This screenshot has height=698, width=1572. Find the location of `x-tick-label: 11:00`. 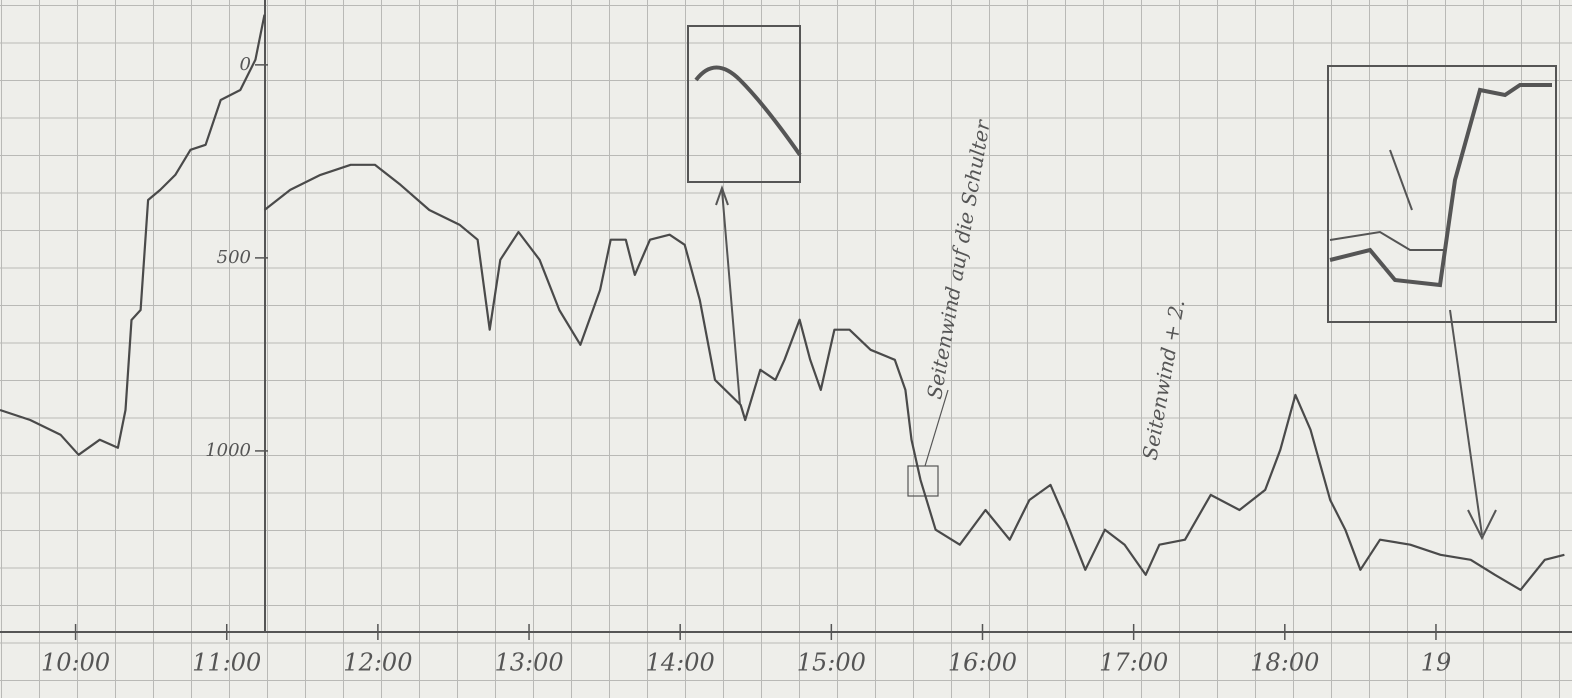

x-tick-label: 11:00 is located at coordinates (226, 663).